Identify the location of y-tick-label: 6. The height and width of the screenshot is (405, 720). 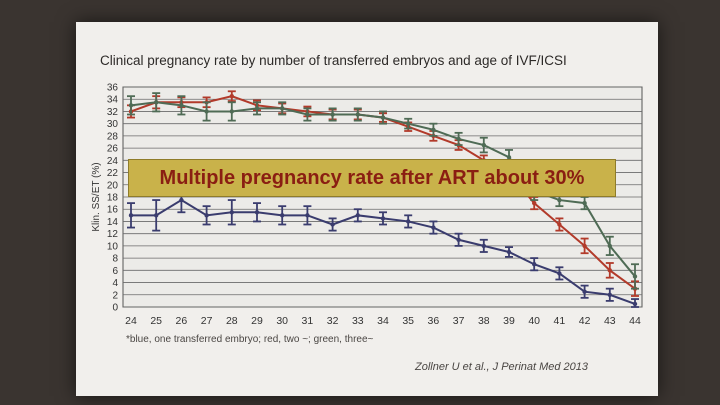
(115, 271).